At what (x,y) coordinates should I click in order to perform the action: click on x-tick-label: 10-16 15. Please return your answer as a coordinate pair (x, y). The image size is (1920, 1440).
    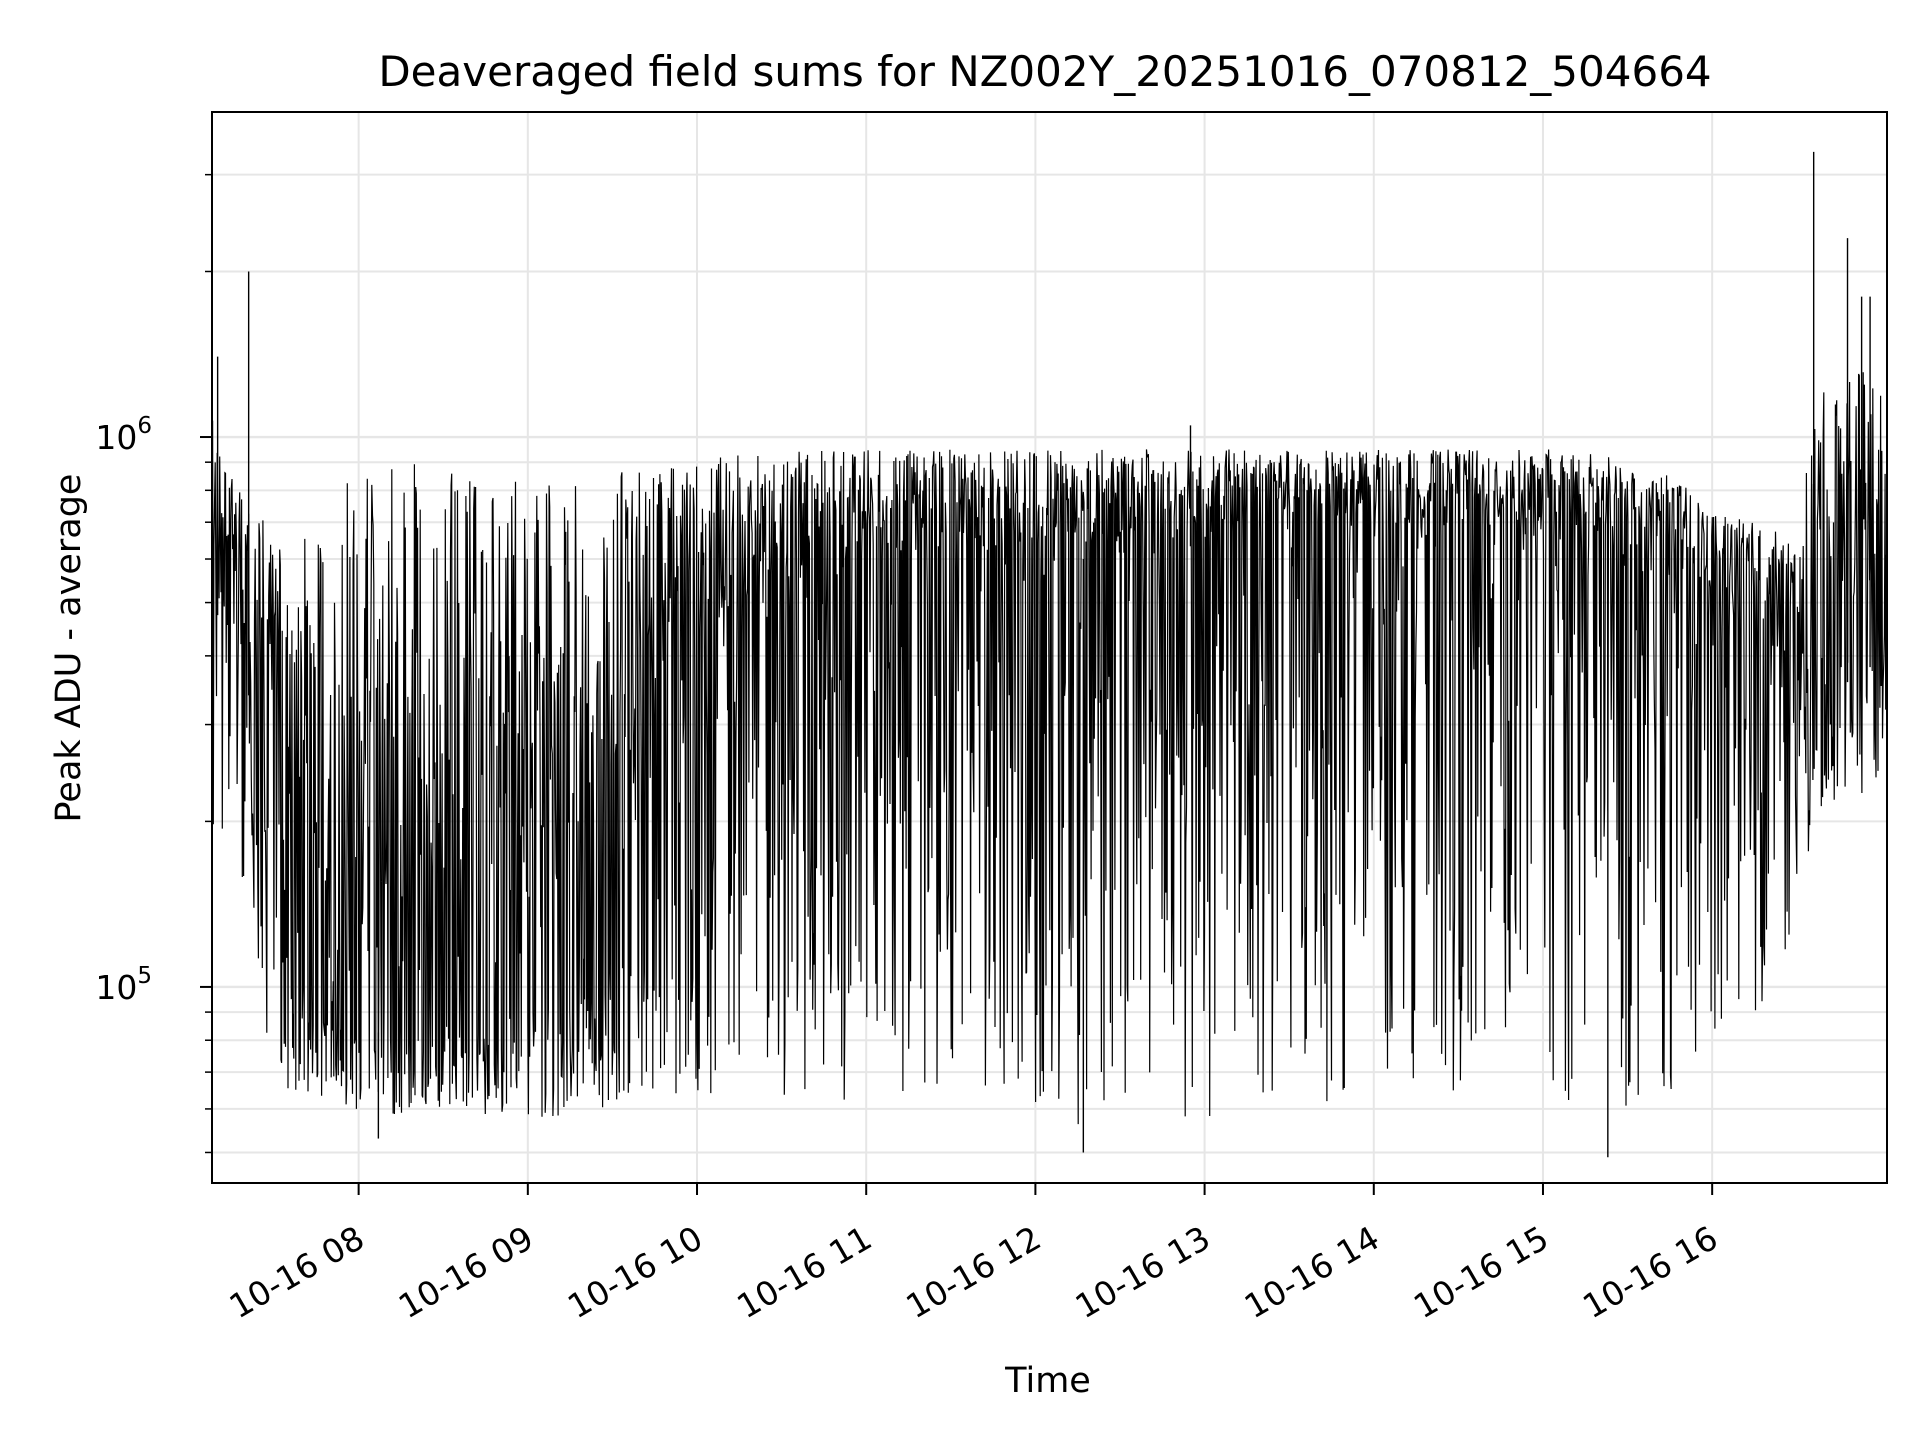
    Looking at the image, I should click on (1481, 1272).